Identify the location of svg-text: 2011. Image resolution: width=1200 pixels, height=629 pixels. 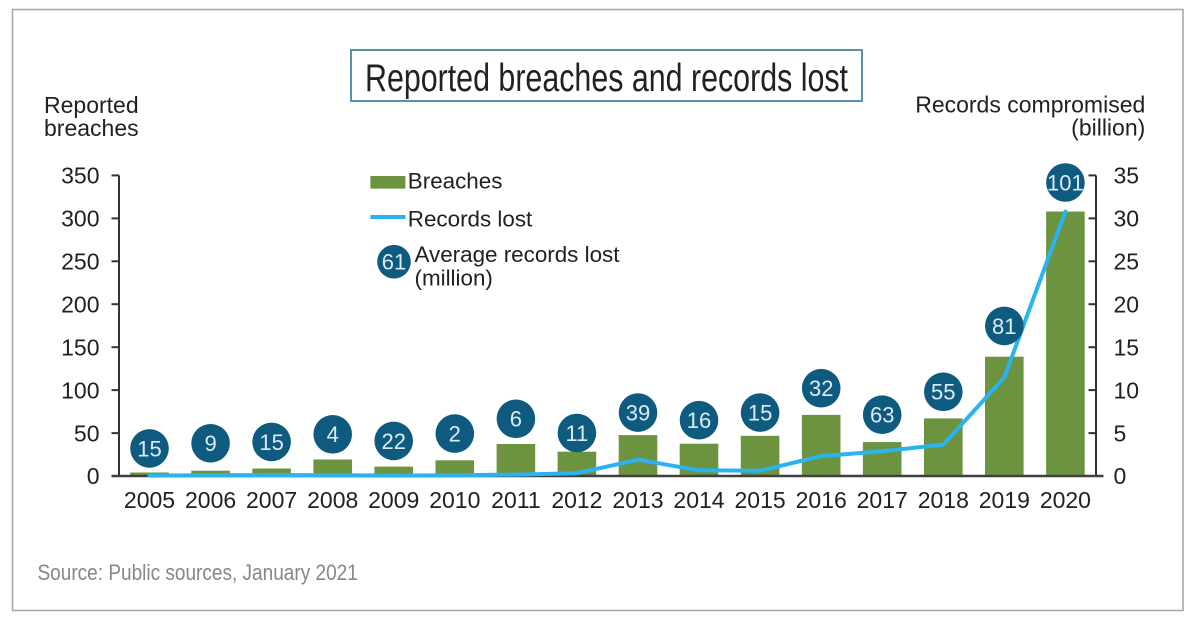
(515, 500).